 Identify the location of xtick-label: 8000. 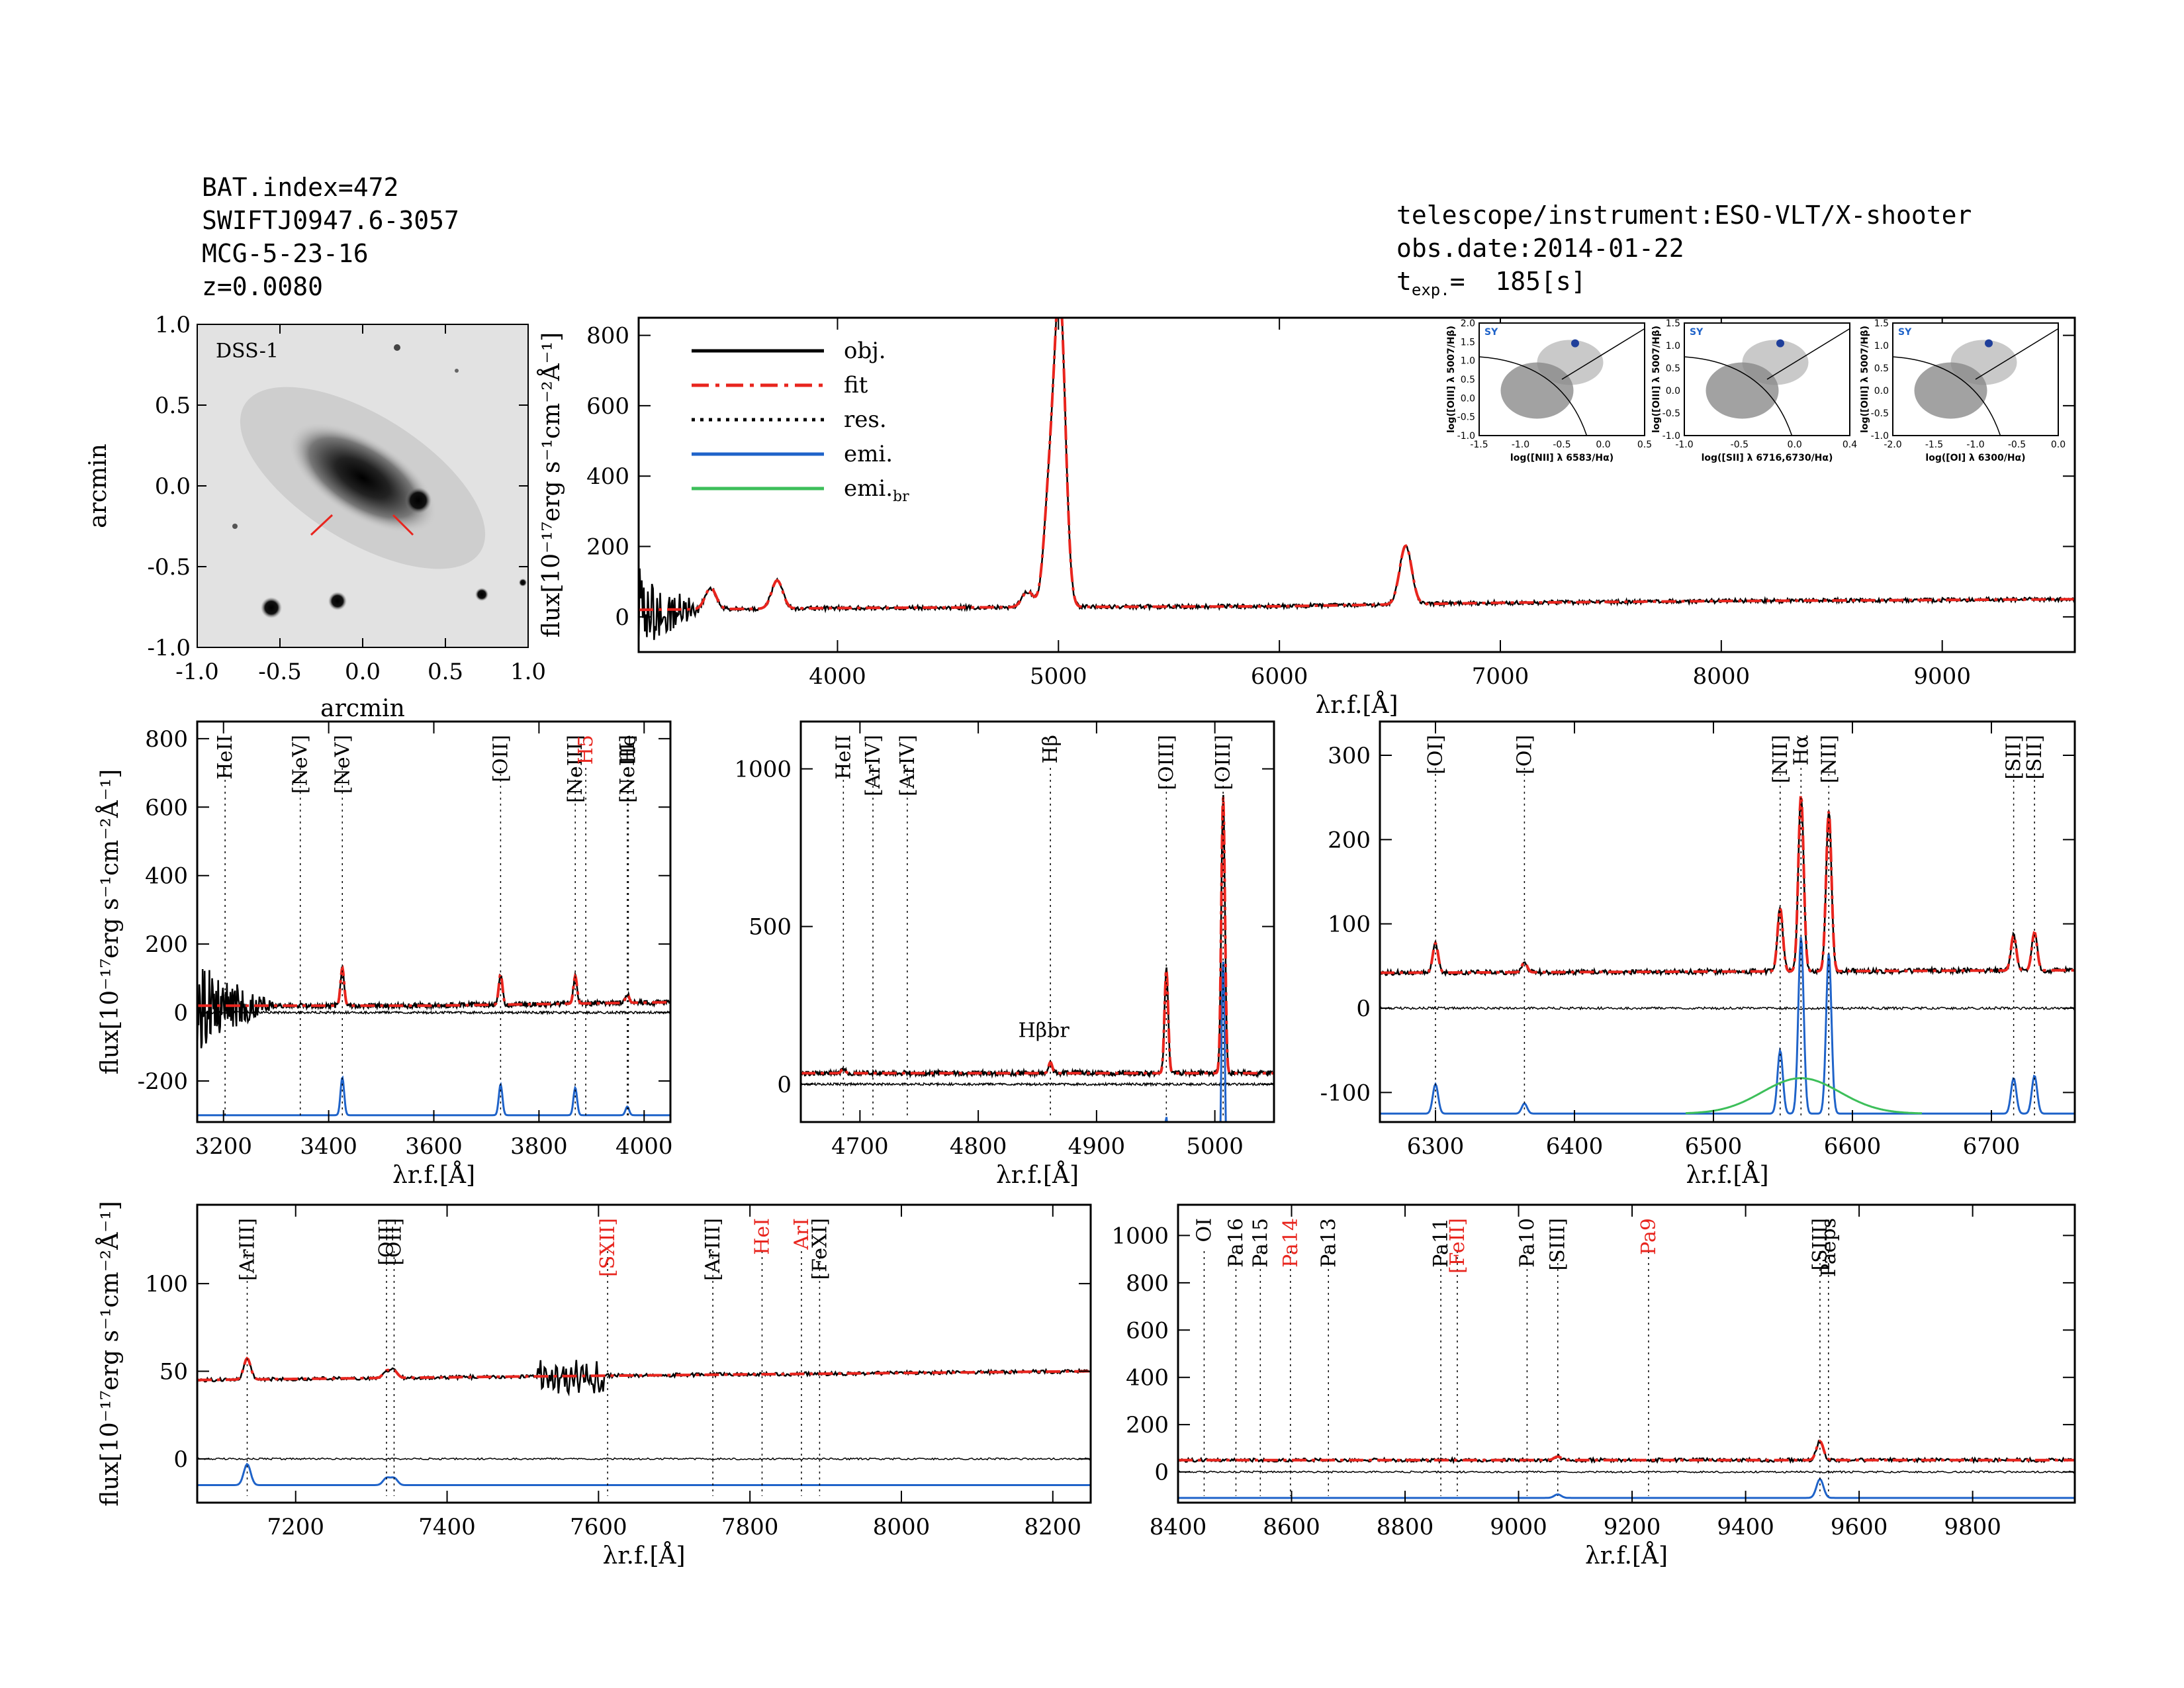
(1722, 676).